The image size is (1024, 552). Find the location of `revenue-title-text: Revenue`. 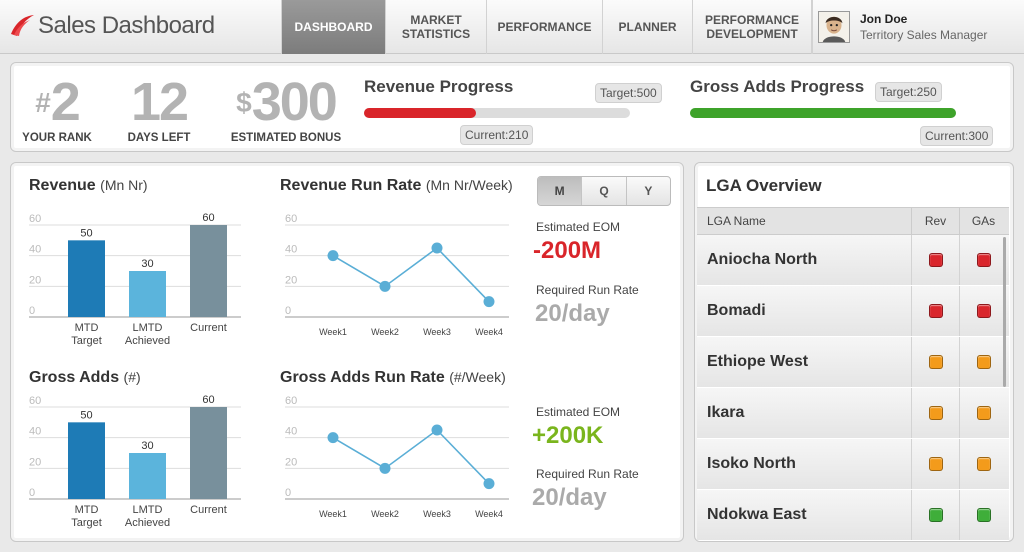

revenue-title-text: Revenue is located at coordinates (62, 185).